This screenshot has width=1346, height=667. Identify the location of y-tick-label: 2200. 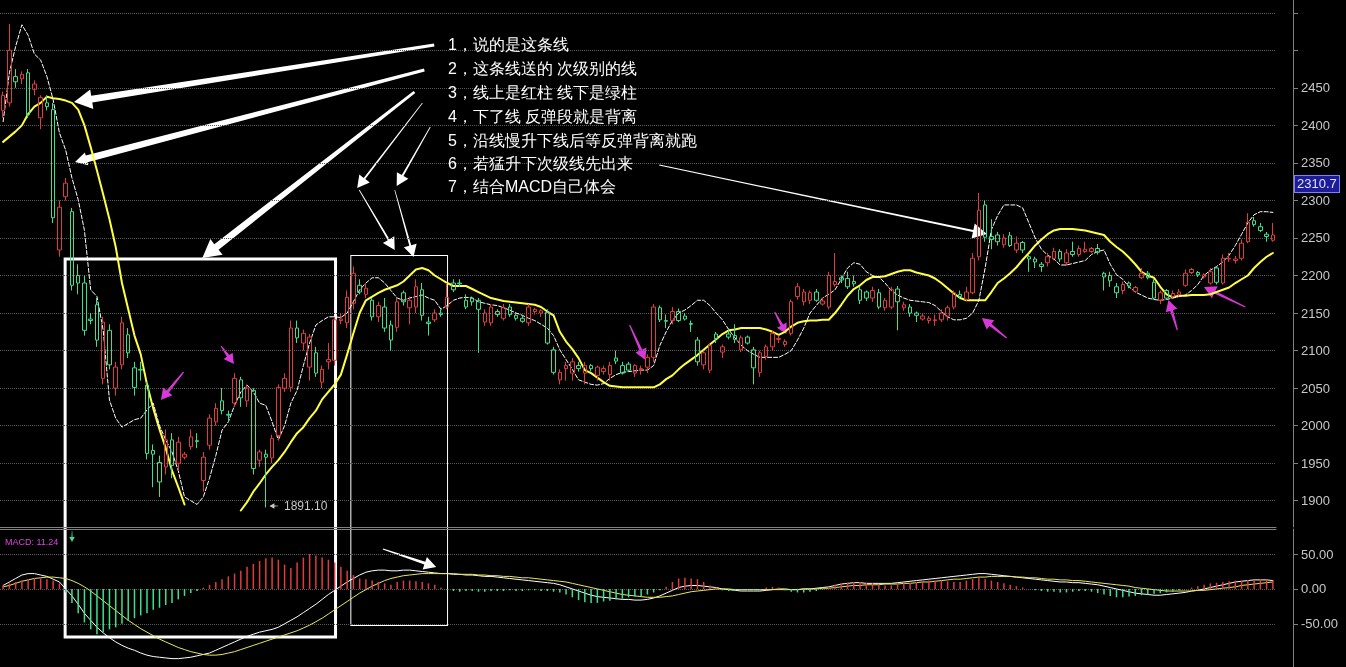
(1315, 276).